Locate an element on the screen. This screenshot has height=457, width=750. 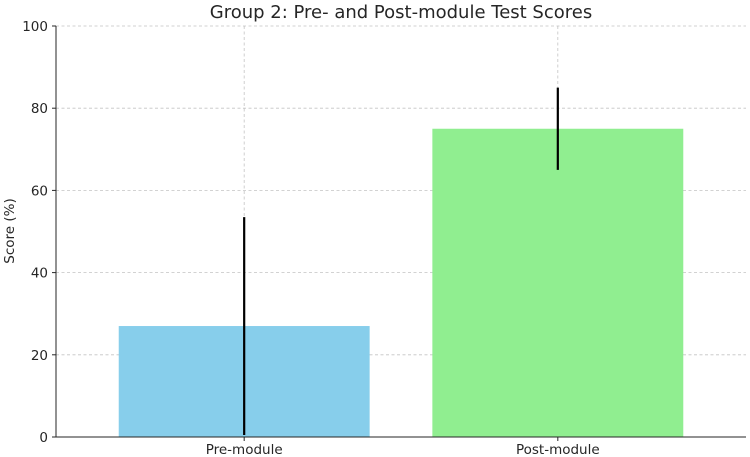
y-ticks: 0 20 40 60 80 100 is located at coordinates (39, 232).